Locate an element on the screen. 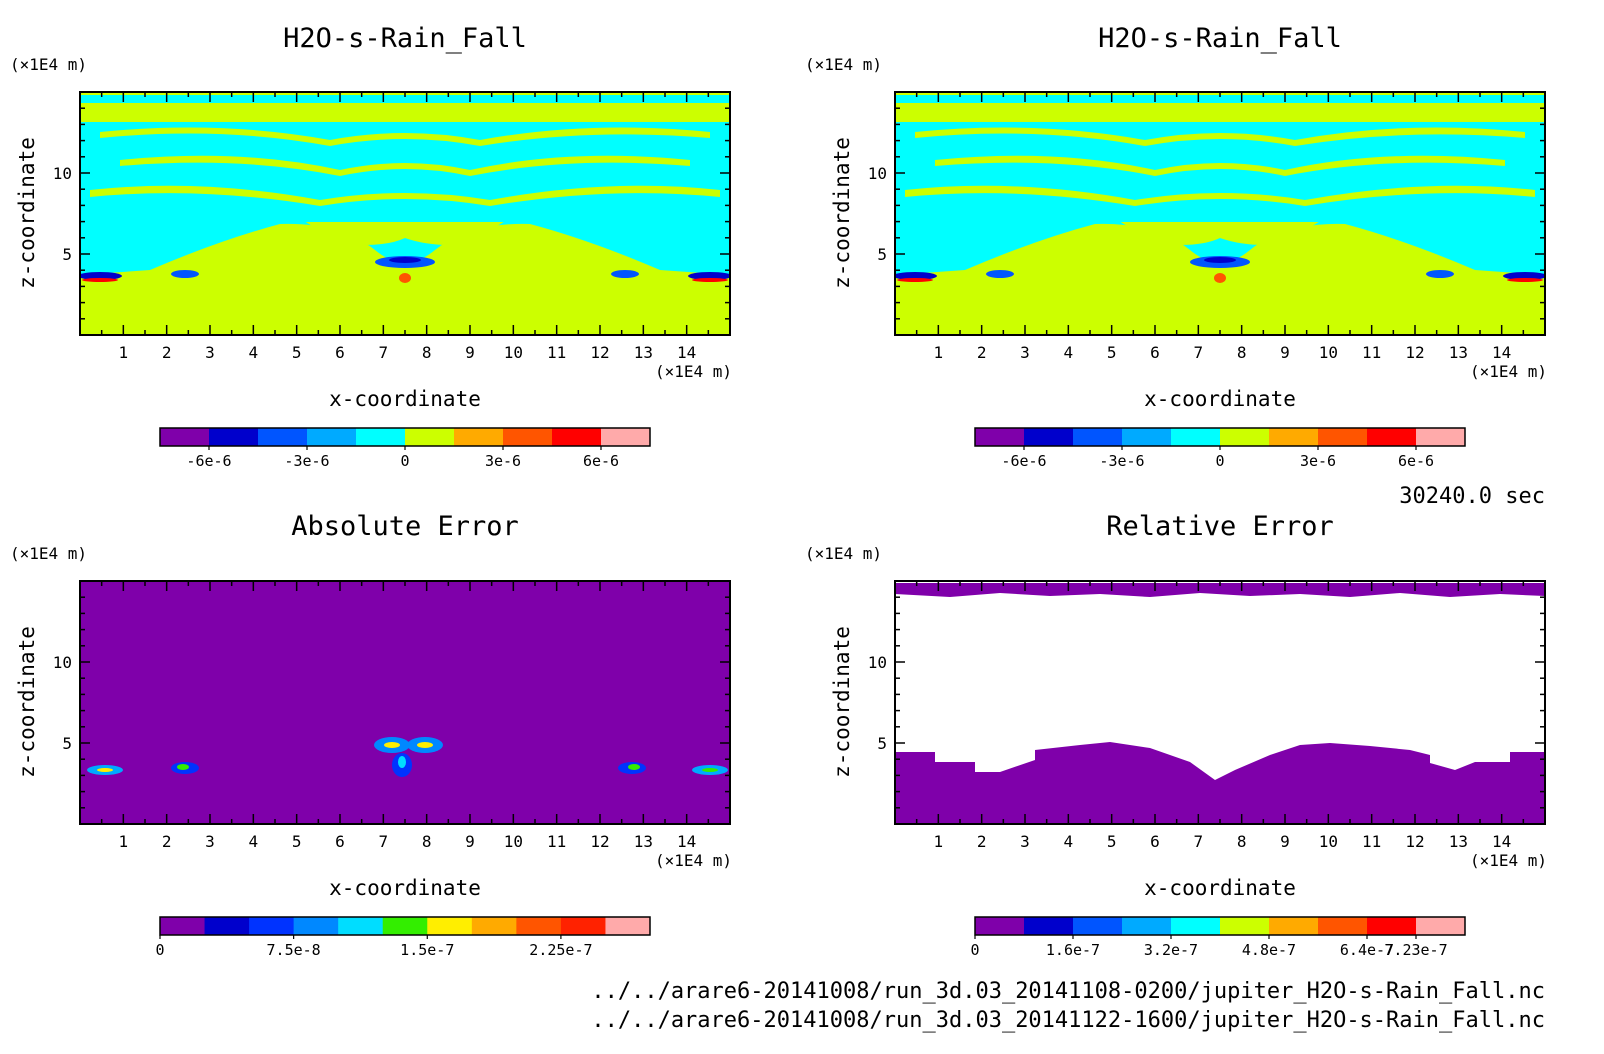  colorbar-tick-label: 7.23e-7 is located at coordinates (1415, 950).